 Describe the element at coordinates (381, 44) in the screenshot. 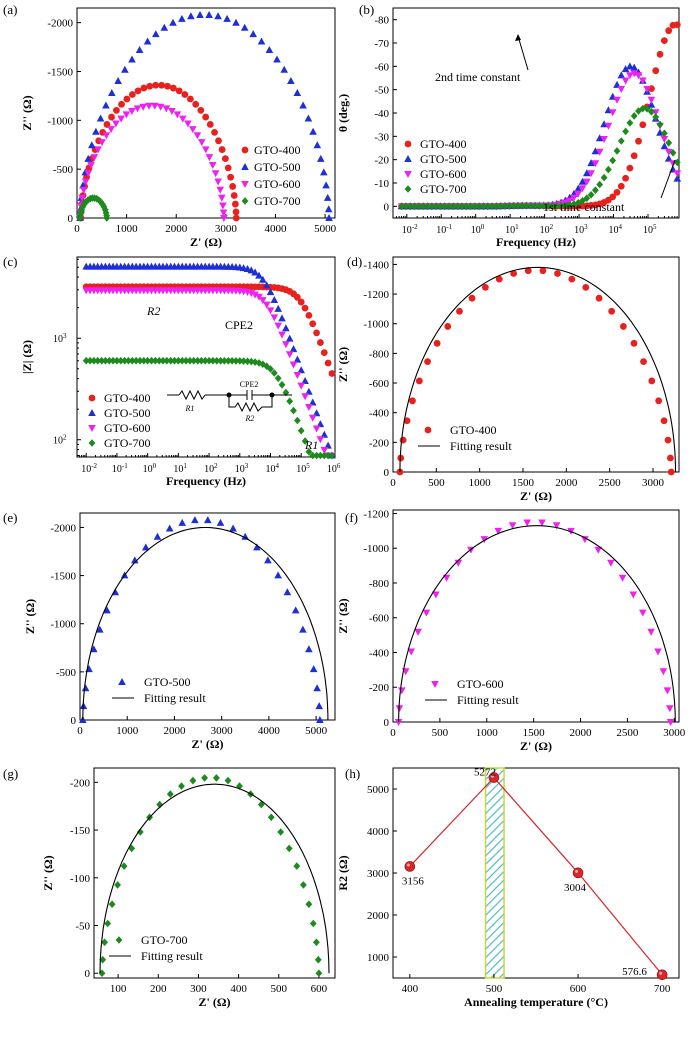

I see `y-tick-label: -70` at that location.